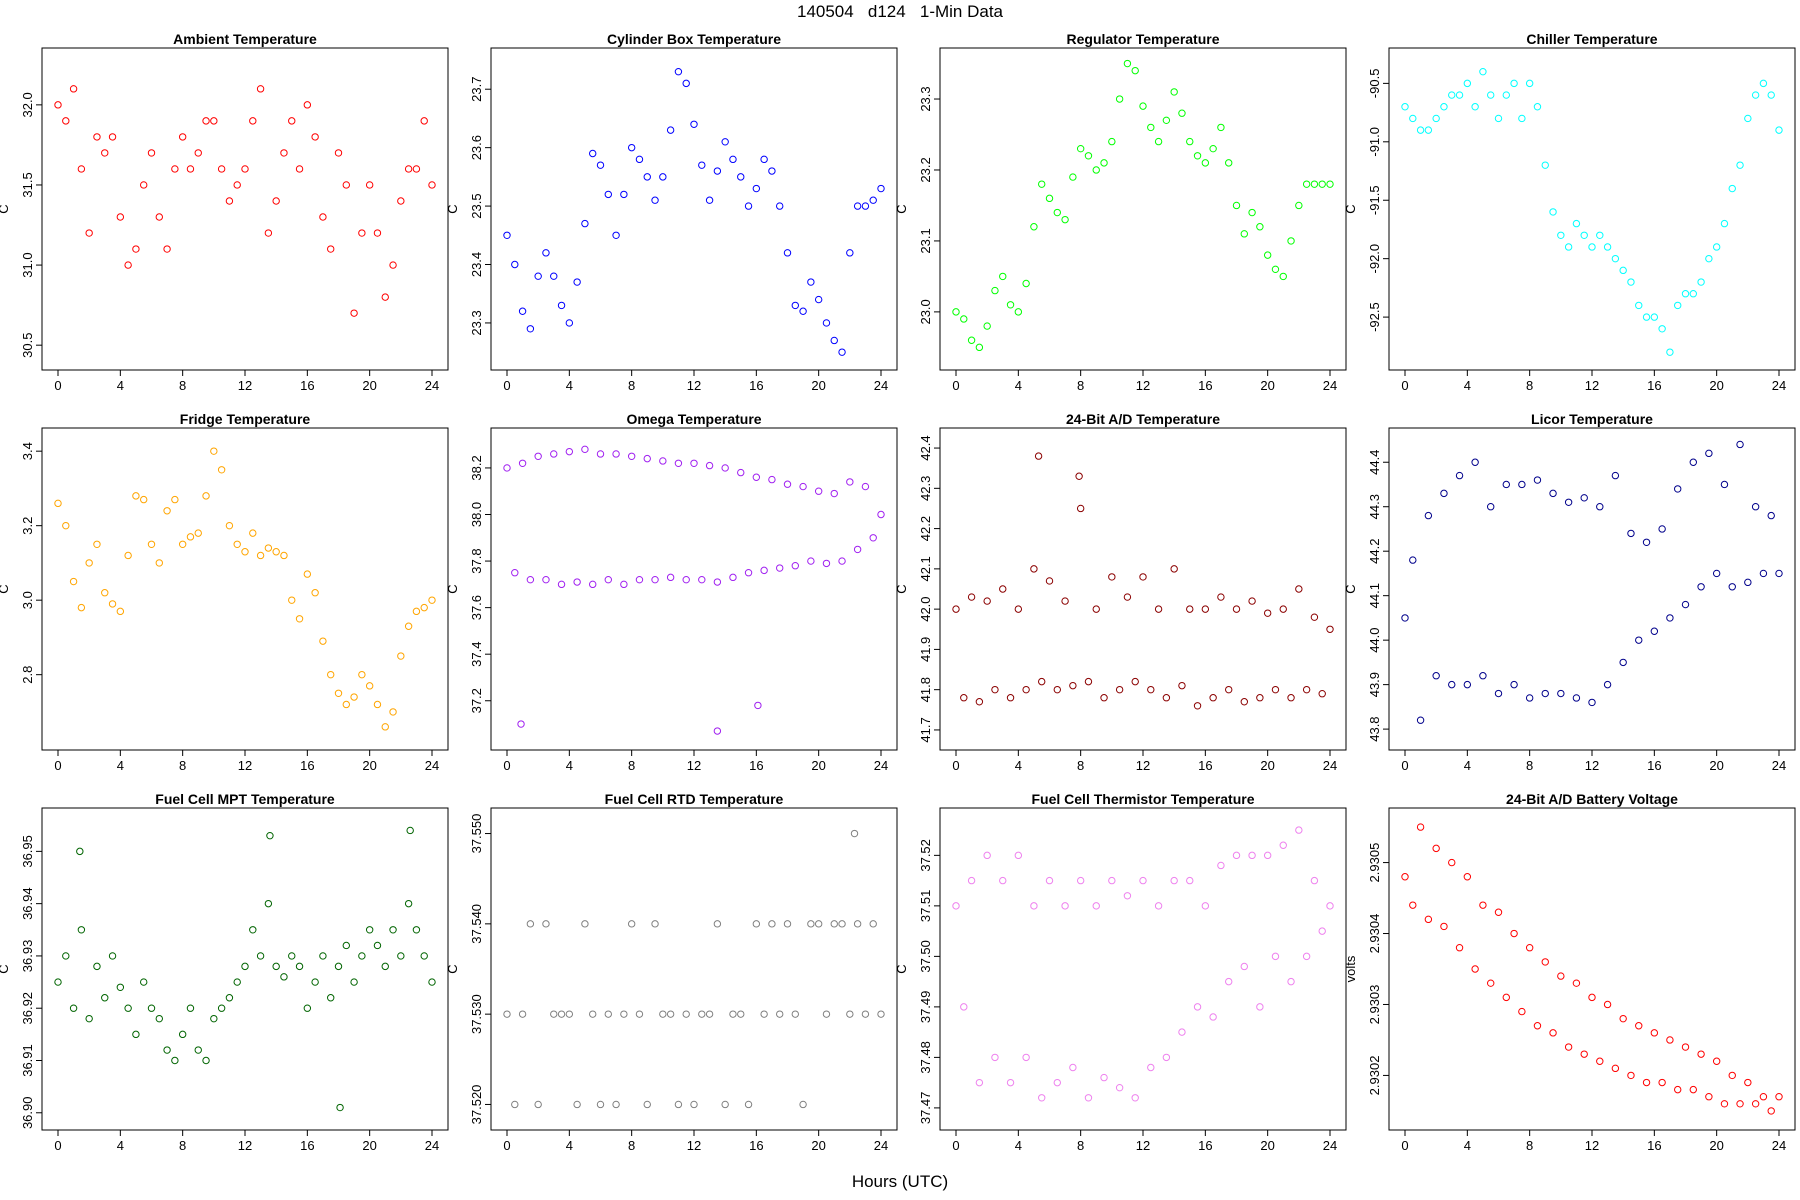 Image resolution: width=1800 pixels, height=1200 pixels. What do you see at coordinates (1142, 799) in the screenshot?
I see `chart-title: Fuel Cell Thermistor Temperature` at bounding box center [1142, 799].